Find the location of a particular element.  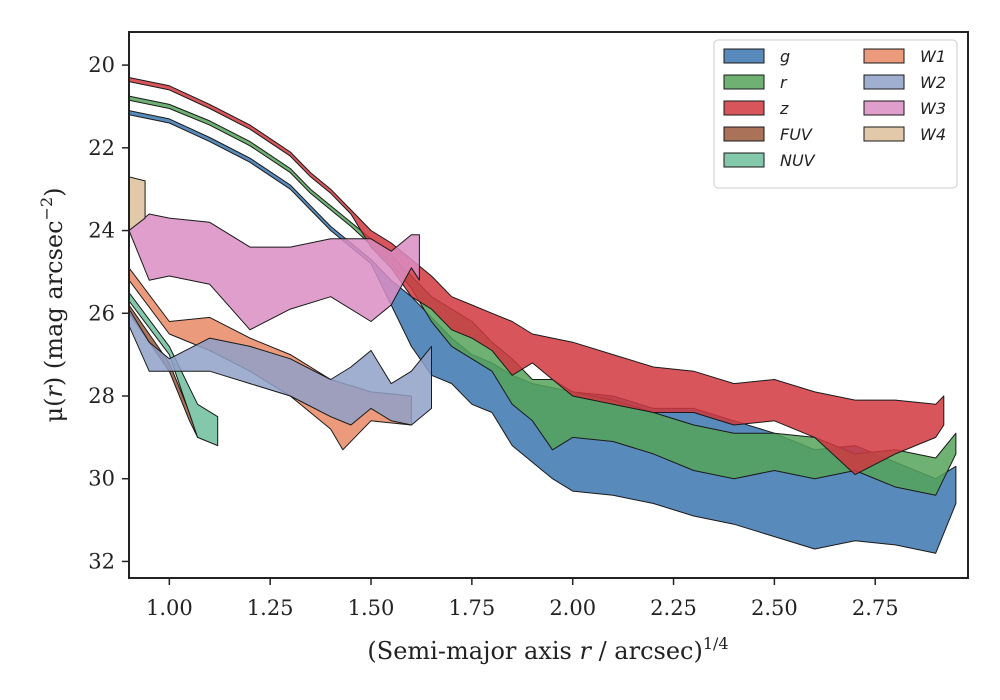

legend-swatch-g is located at coordinates (744, 56).